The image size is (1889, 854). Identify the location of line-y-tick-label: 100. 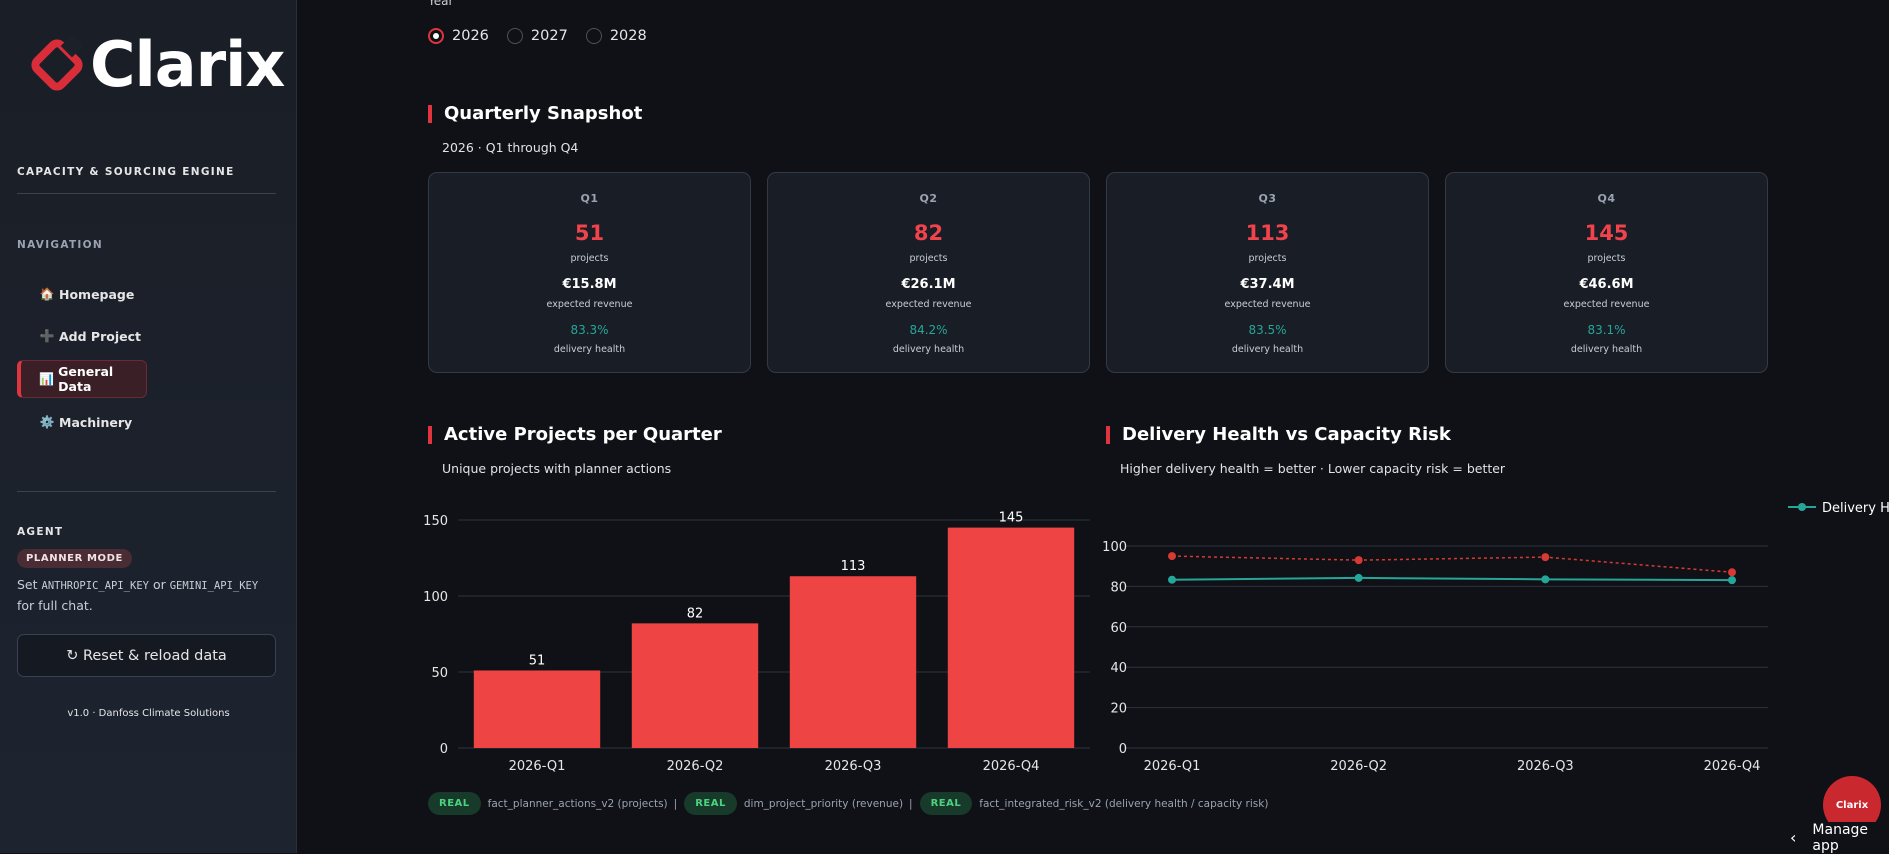
(1114, 547).